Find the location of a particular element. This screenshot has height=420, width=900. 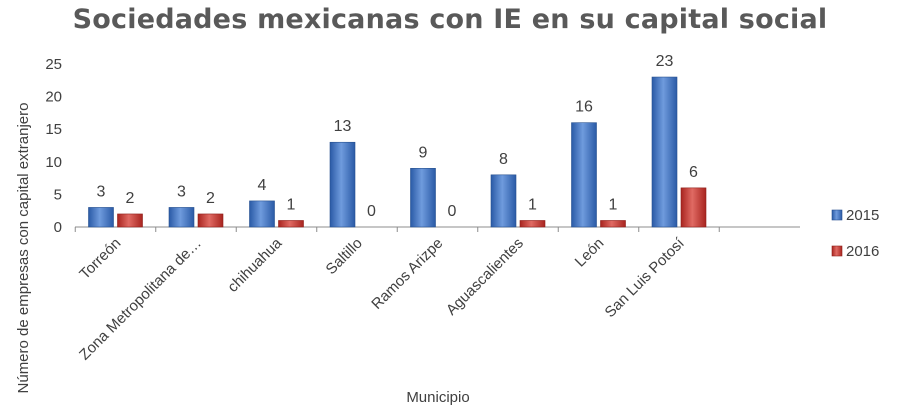

x-tick-label: Aguascalientes is located at coordinates (485, 277).